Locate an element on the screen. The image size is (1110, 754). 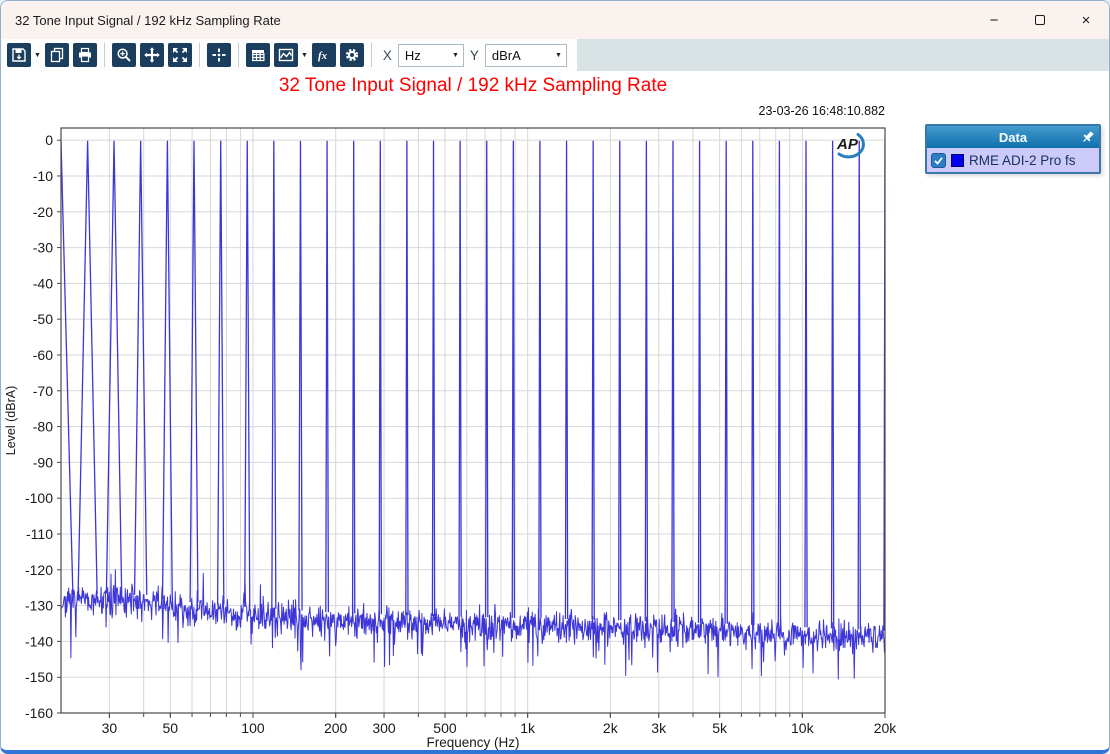
svg-text: AP is located at coordinates (847, 144).